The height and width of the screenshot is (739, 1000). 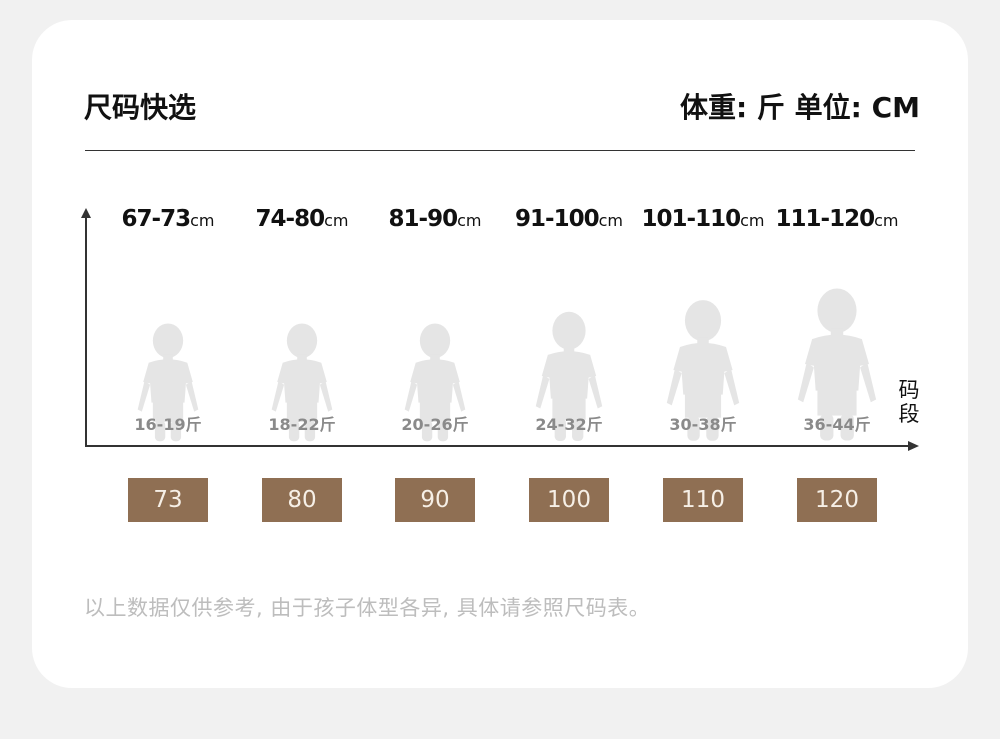 What do you see at coordinates (86, 213) in the screenshot?
I see `y-axis-arrow-icon` at bounding box center [86, 213].